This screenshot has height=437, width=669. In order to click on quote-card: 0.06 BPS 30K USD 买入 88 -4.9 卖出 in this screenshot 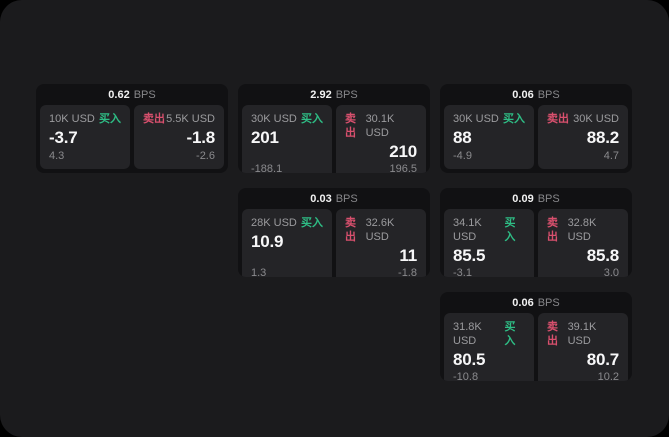, I will do `click(536, 128)`.